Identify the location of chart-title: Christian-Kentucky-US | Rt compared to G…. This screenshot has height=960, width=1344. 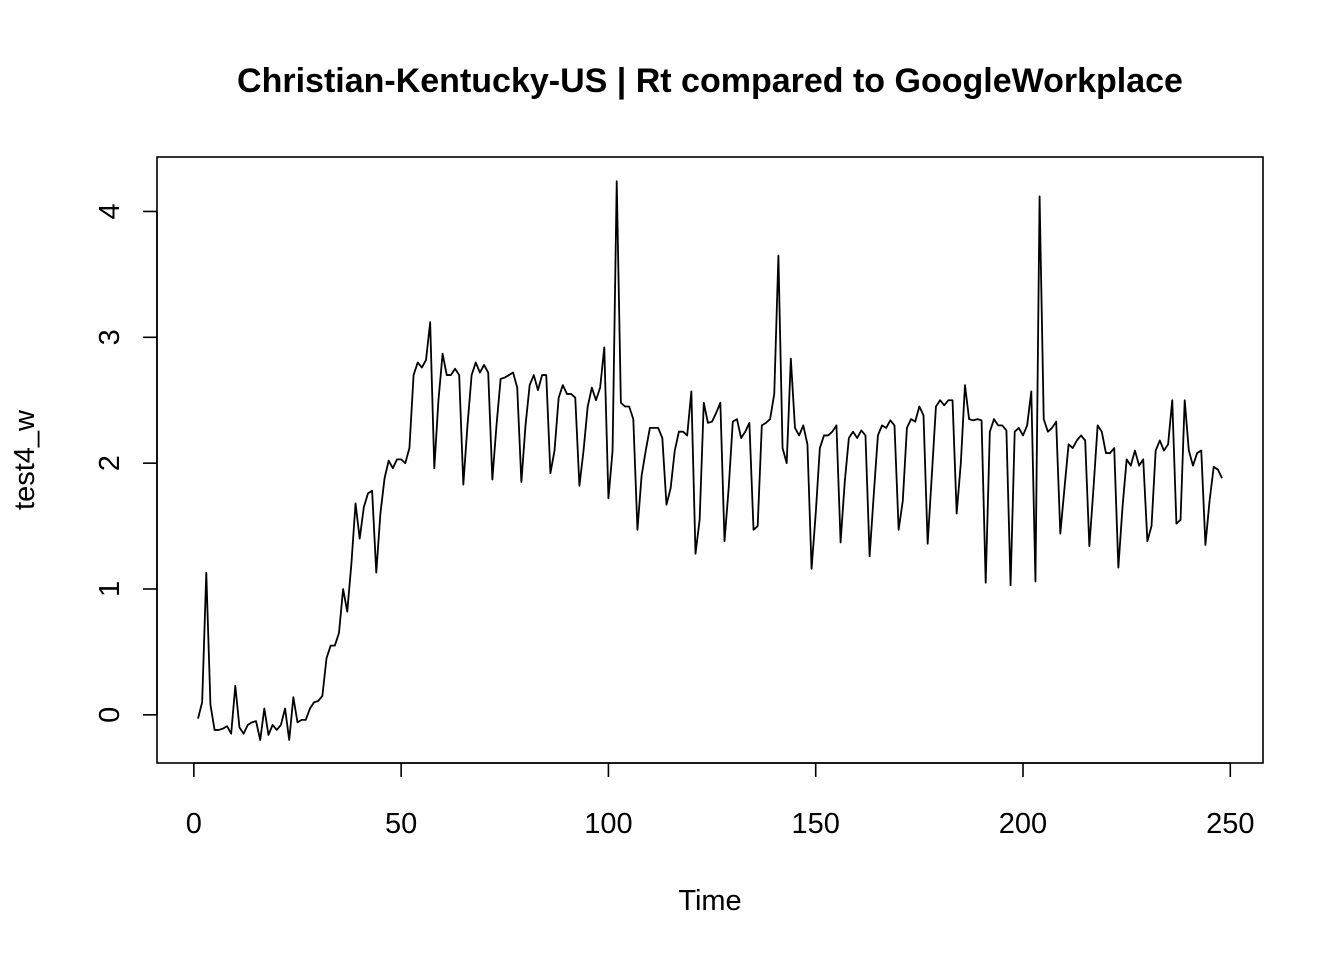
(710, 81).